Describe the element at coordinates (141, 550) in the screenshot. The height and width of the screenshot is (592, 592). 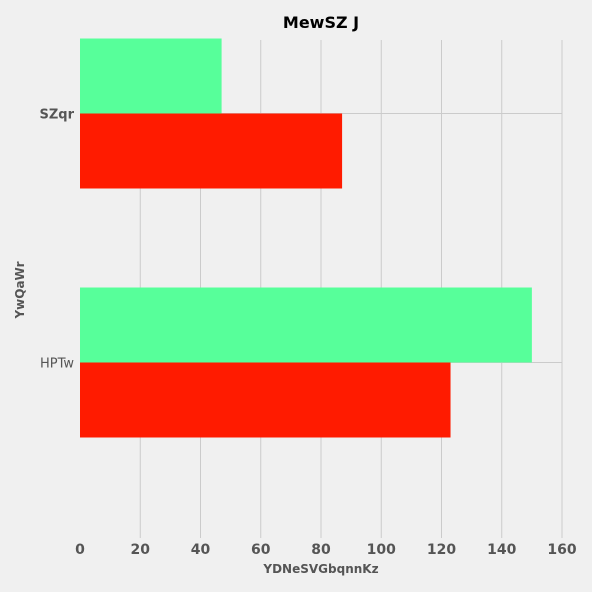
I see `x-tick-label: 20` at that location.